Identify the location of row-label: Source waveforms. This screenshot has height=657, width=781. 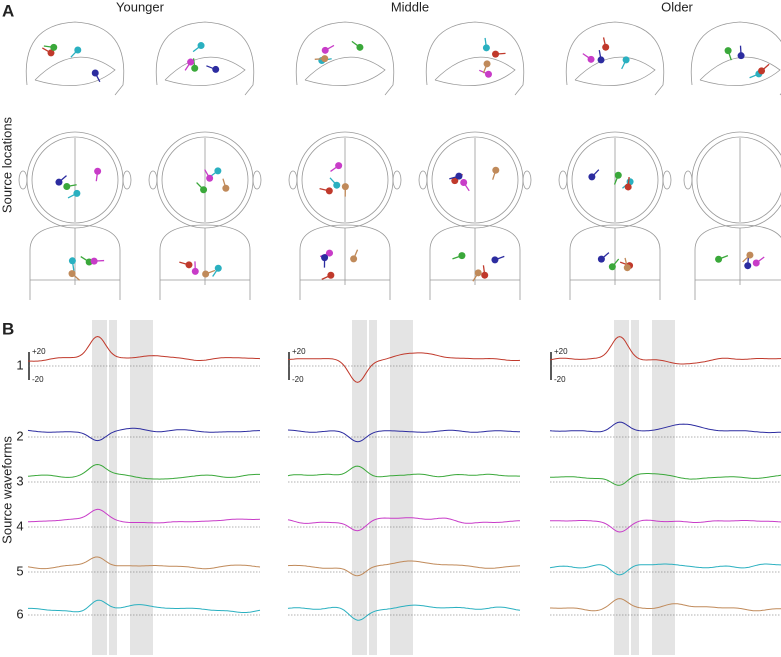
(7, 490).